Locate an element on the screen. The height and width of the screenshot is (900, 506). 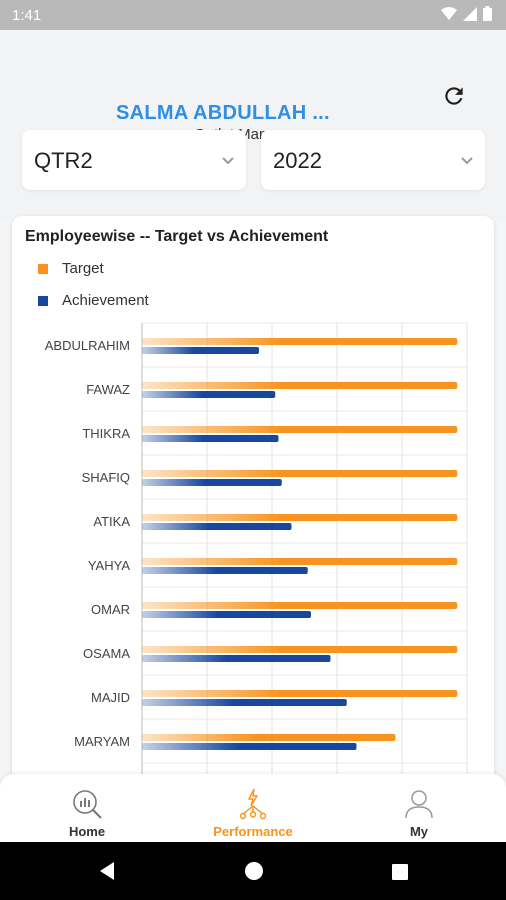
refresh-button is located at coordinates (454, 96).